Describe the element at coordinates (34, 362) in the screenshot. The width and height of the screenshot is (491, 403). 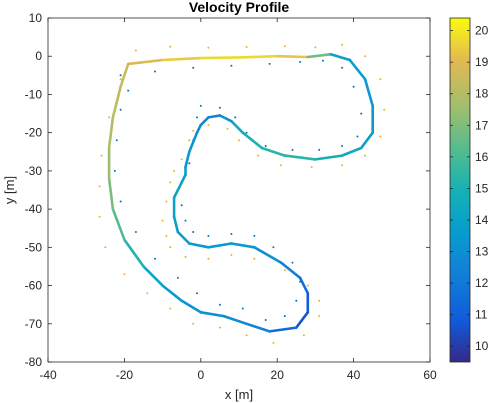
I see `y-tick-label: -80` at that location.